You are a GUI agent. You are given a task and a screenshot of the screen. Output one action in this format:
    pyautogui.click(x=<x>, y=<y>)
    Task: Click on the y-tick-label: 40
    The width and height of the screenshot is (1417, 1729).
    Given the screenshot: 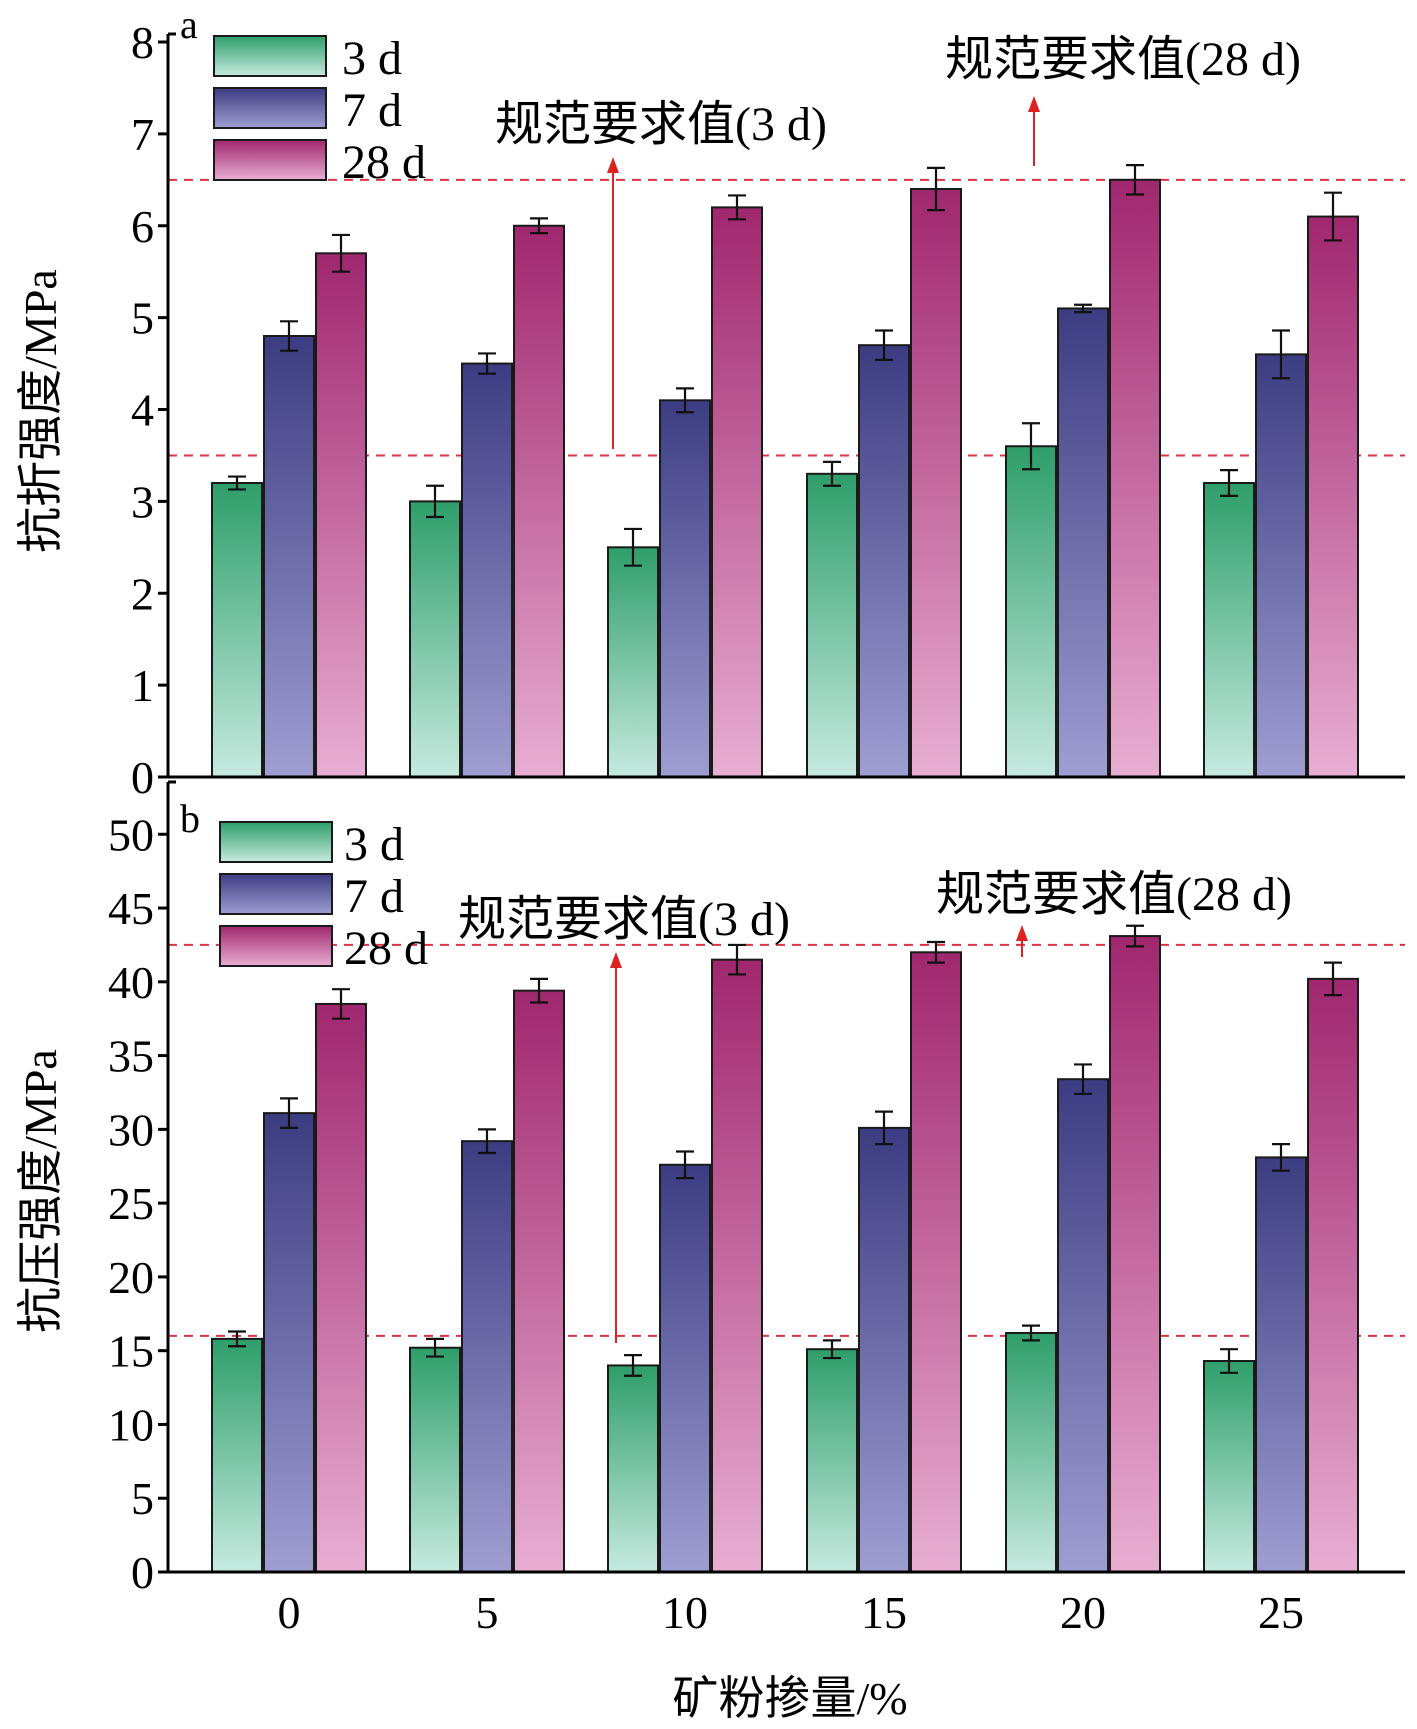 What is the action you would take?
    pyautogui.click(x=131, y=982)
    